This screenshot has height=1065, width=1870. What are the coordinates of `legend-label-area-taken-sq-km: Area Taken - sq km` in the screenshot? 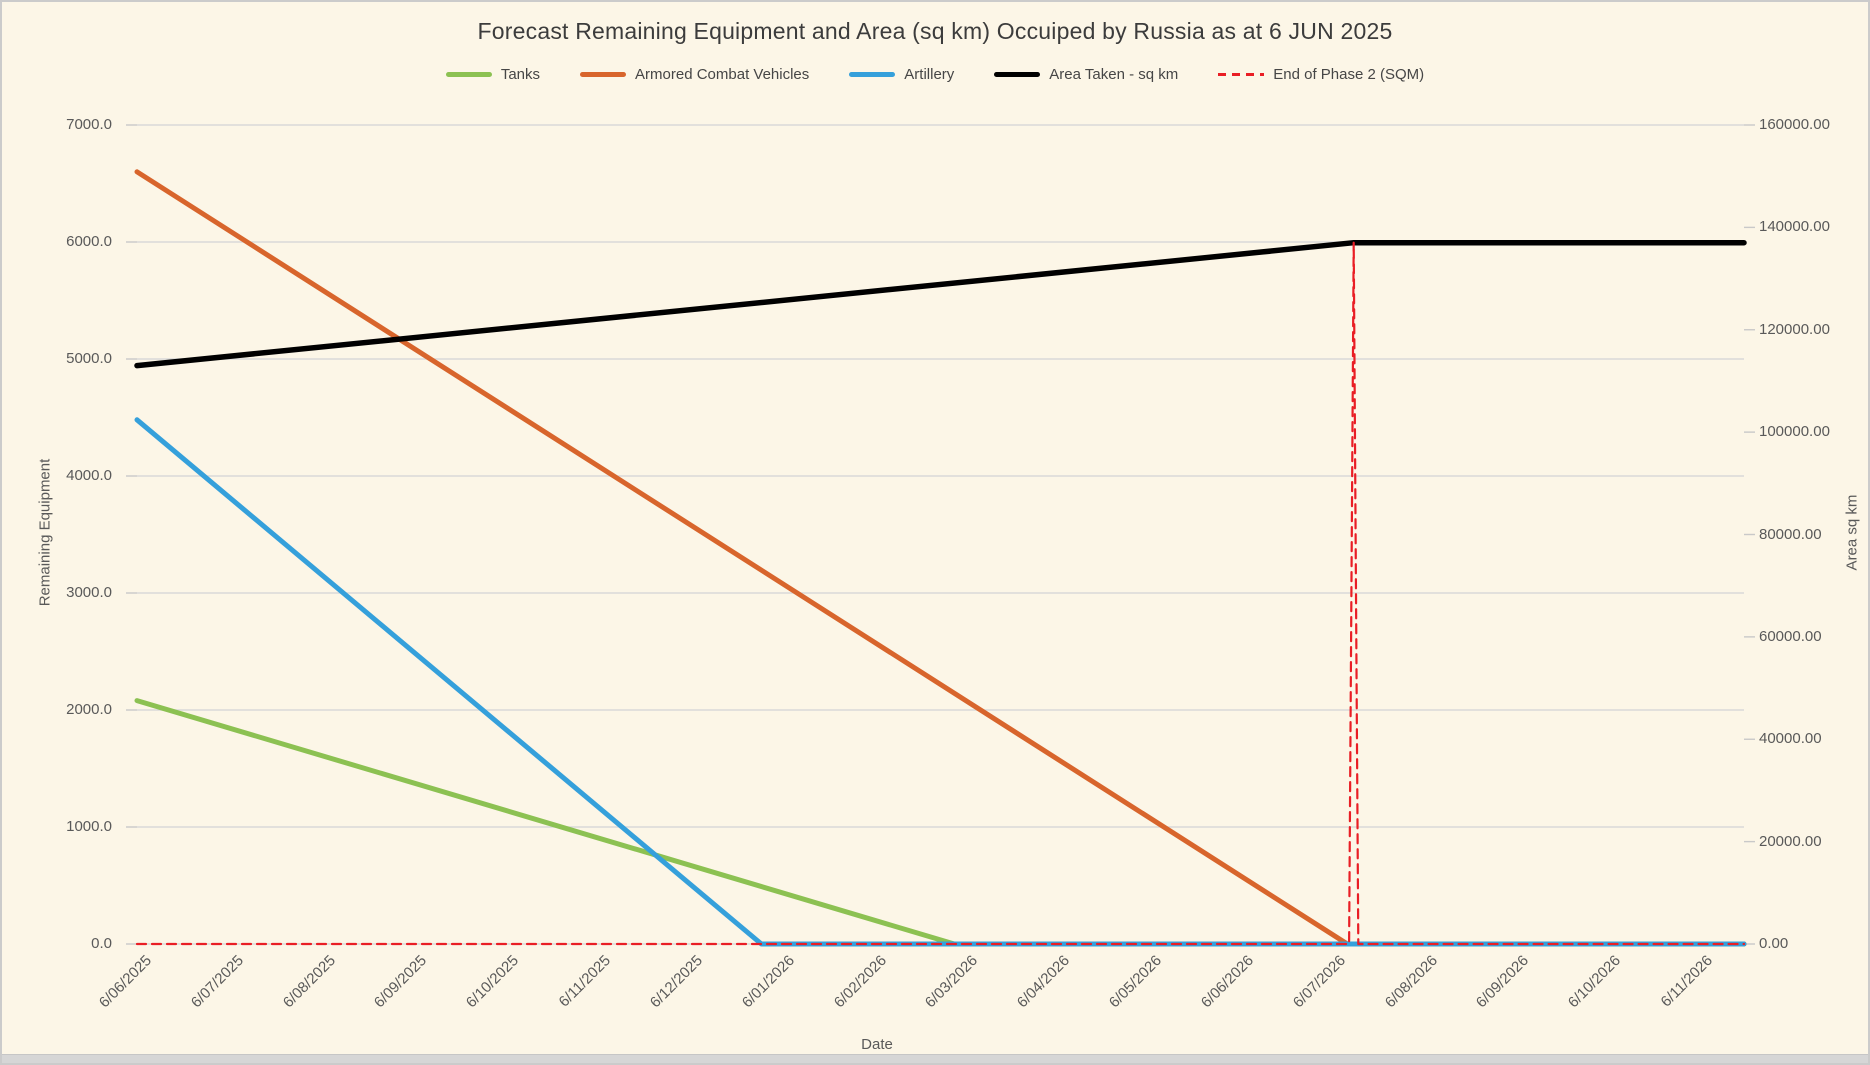 It's located at (1114, 74).